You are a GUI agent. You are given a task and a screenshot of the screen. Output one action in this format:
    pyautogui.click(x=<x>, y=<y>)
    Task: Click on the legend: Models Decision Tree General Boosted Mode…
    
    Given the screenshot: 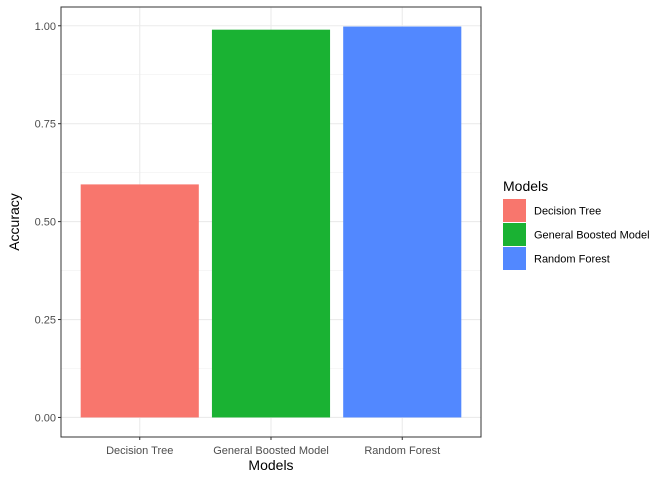 What is the action you would take?
    pyautogui.click(x=576, y=224)
    